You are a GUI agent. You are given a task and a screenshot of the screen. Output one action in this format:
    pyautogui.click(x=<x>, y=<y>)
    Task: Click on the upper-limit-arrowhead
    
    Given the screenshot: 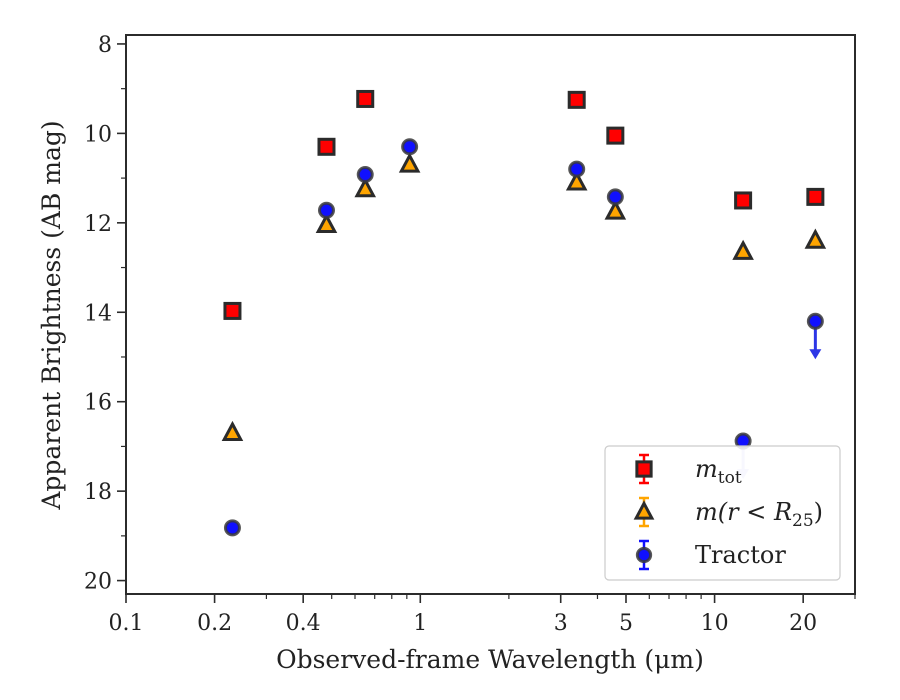 What is the action you would take?
    pyautogui.click(x=815, y=354)
    